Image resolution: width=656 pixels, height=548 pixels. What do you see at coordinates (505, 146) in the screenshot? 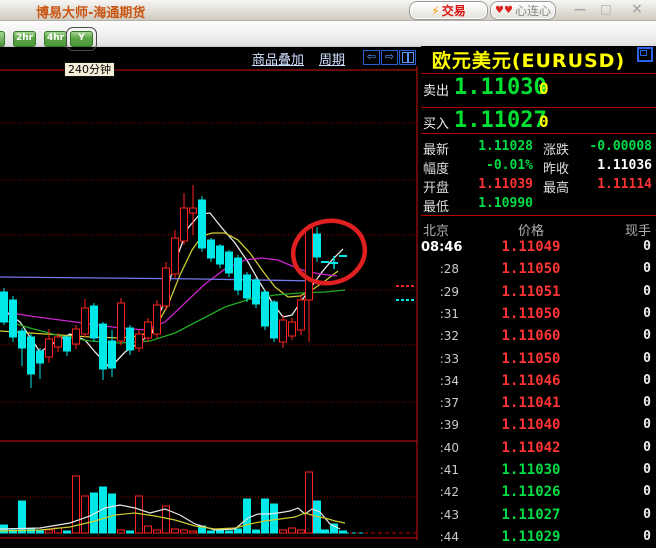
I see `stat-value: 1.11028` at bounding box center [505, 146].